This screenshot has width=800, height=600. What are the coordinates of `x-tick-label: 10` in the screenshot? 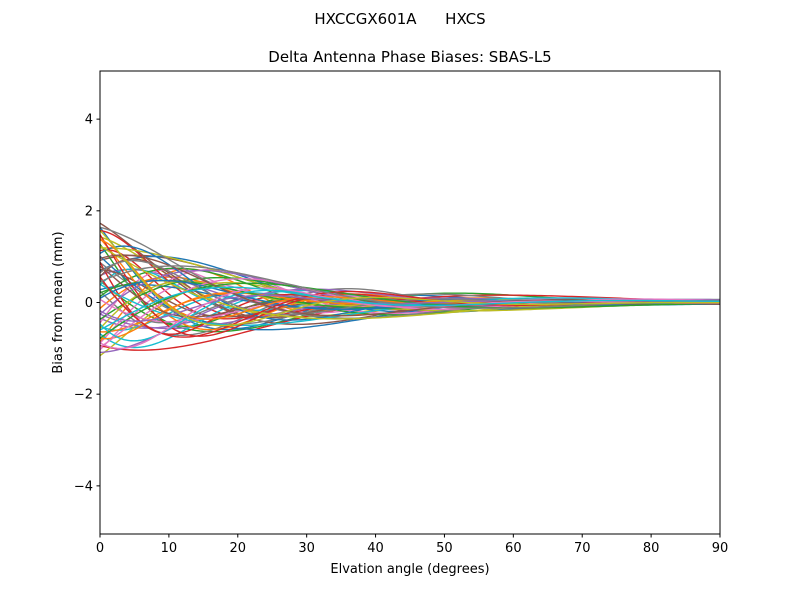 It's located at (169, 548).